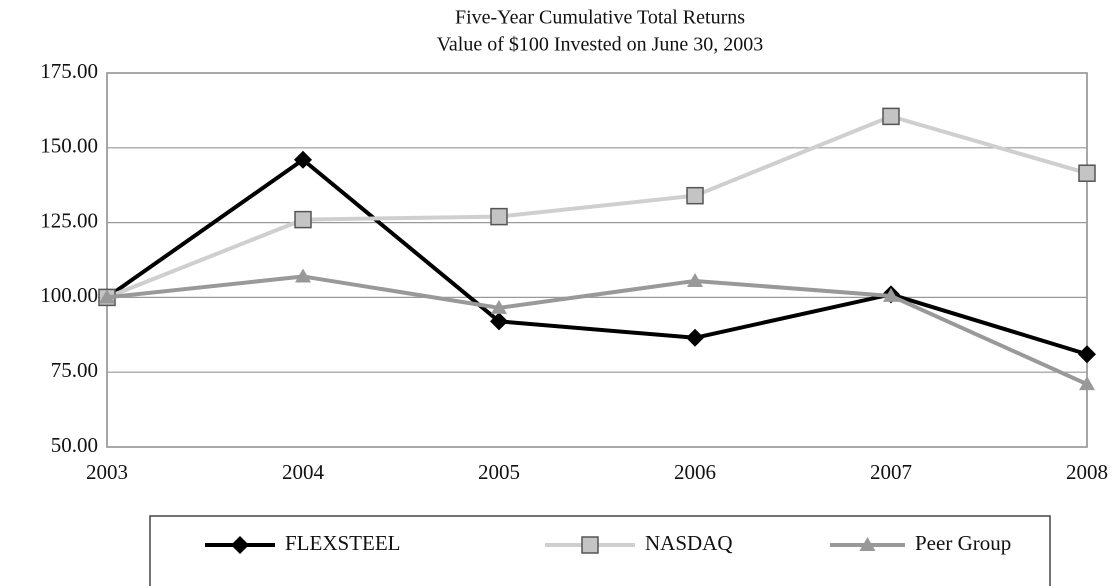 The width and height of the screenshot is (1117, 586). What do you see at coordinates (107, 472) in the screenshot?
I see `x-tick-label: 2003` at bounding box center [107, 472].